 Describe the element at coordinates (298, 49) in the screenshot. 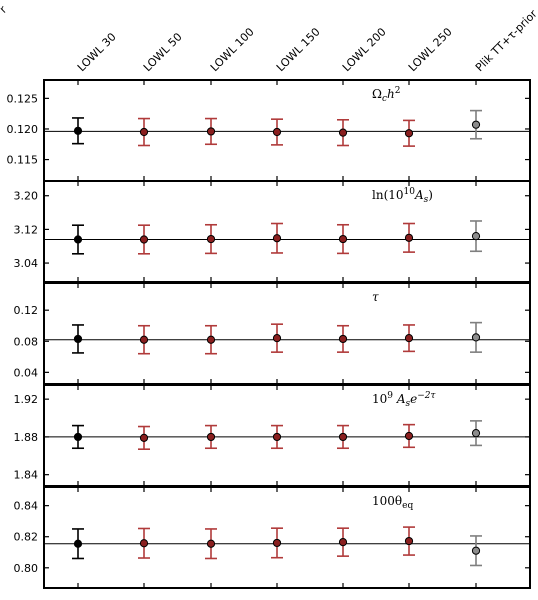

I see `category-label: LOWL 150` at that location.